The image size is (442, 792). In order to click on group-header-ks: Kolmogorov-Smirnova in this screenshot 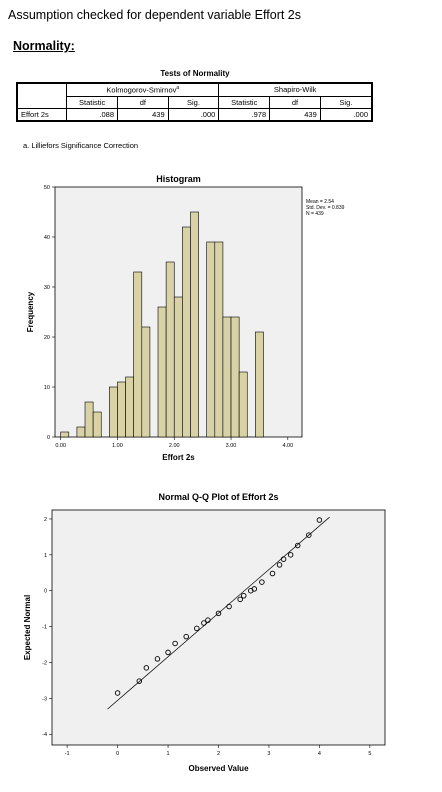, I will do `click(143, 89)`.